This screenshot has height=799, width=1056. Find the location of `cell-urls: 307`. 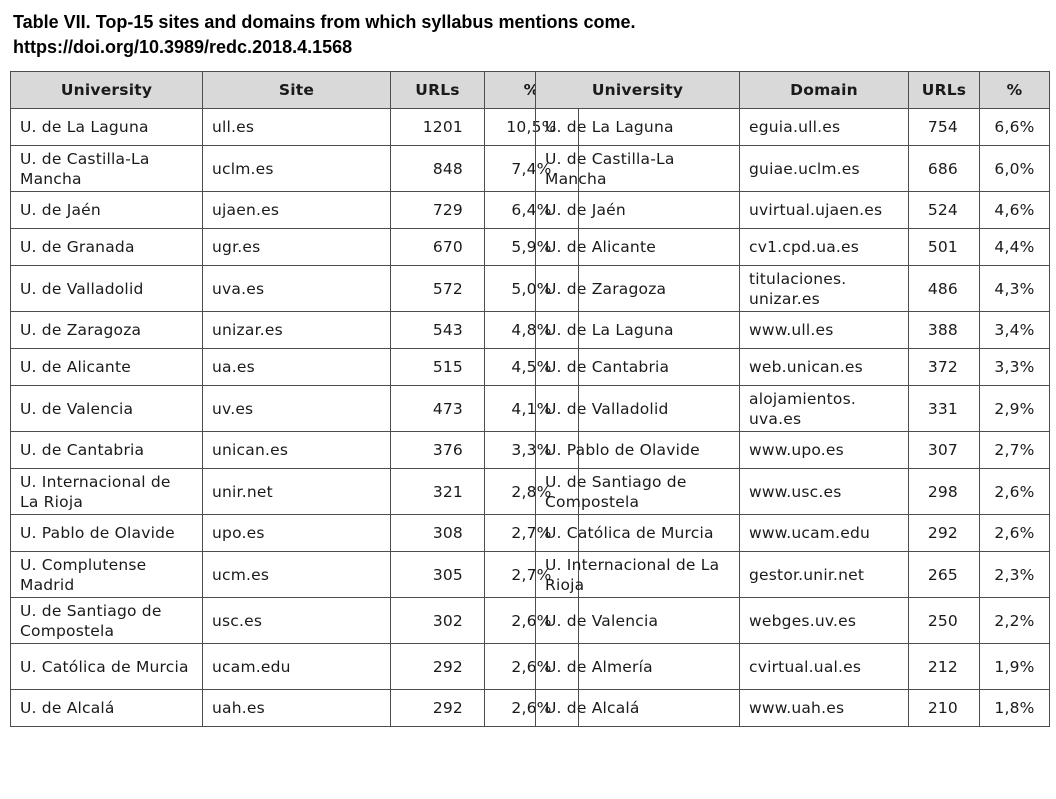

cell-urls: 307 is located at coordinates (944, 450).